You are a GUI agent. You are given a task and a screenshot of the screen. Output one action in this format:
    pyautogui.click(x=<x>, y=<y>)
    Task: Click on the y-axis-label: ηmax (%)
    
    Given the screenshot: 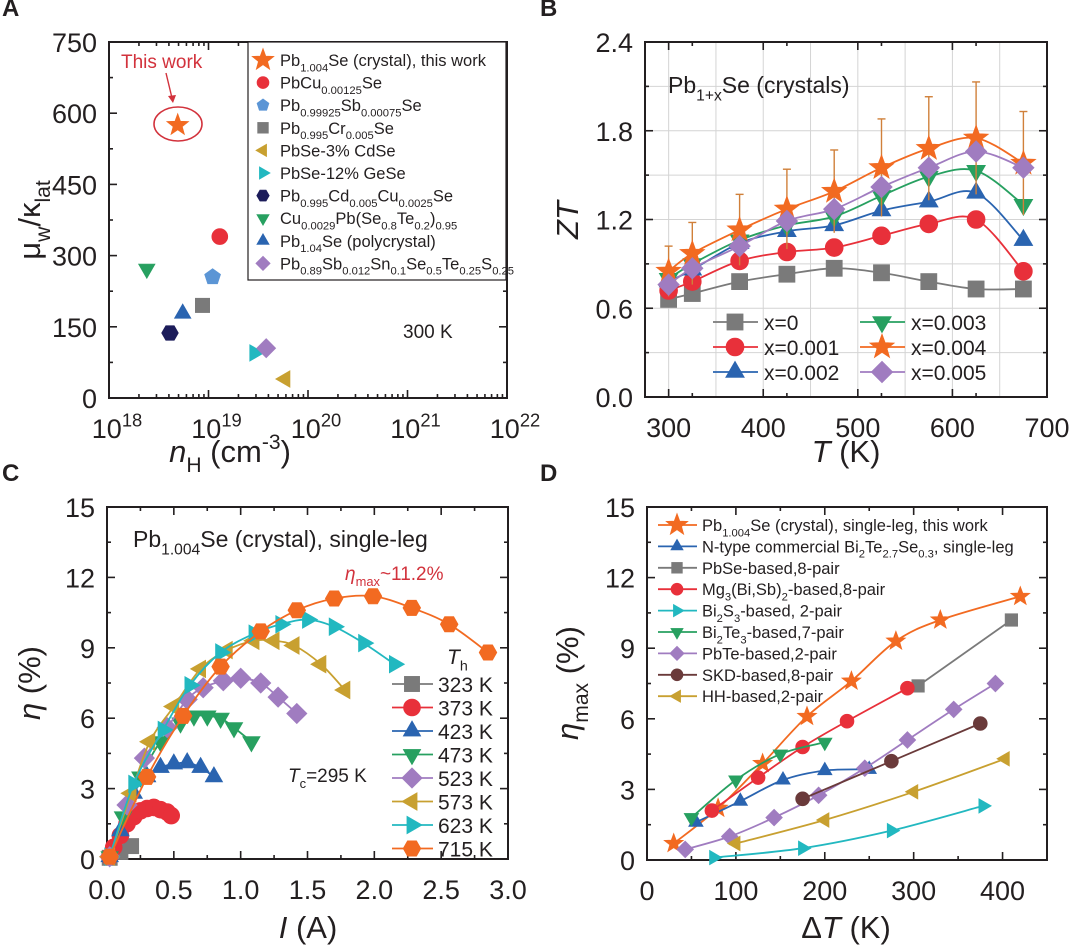 What is the action you would take?
    pyautogui.click(x=571, y=683)
    